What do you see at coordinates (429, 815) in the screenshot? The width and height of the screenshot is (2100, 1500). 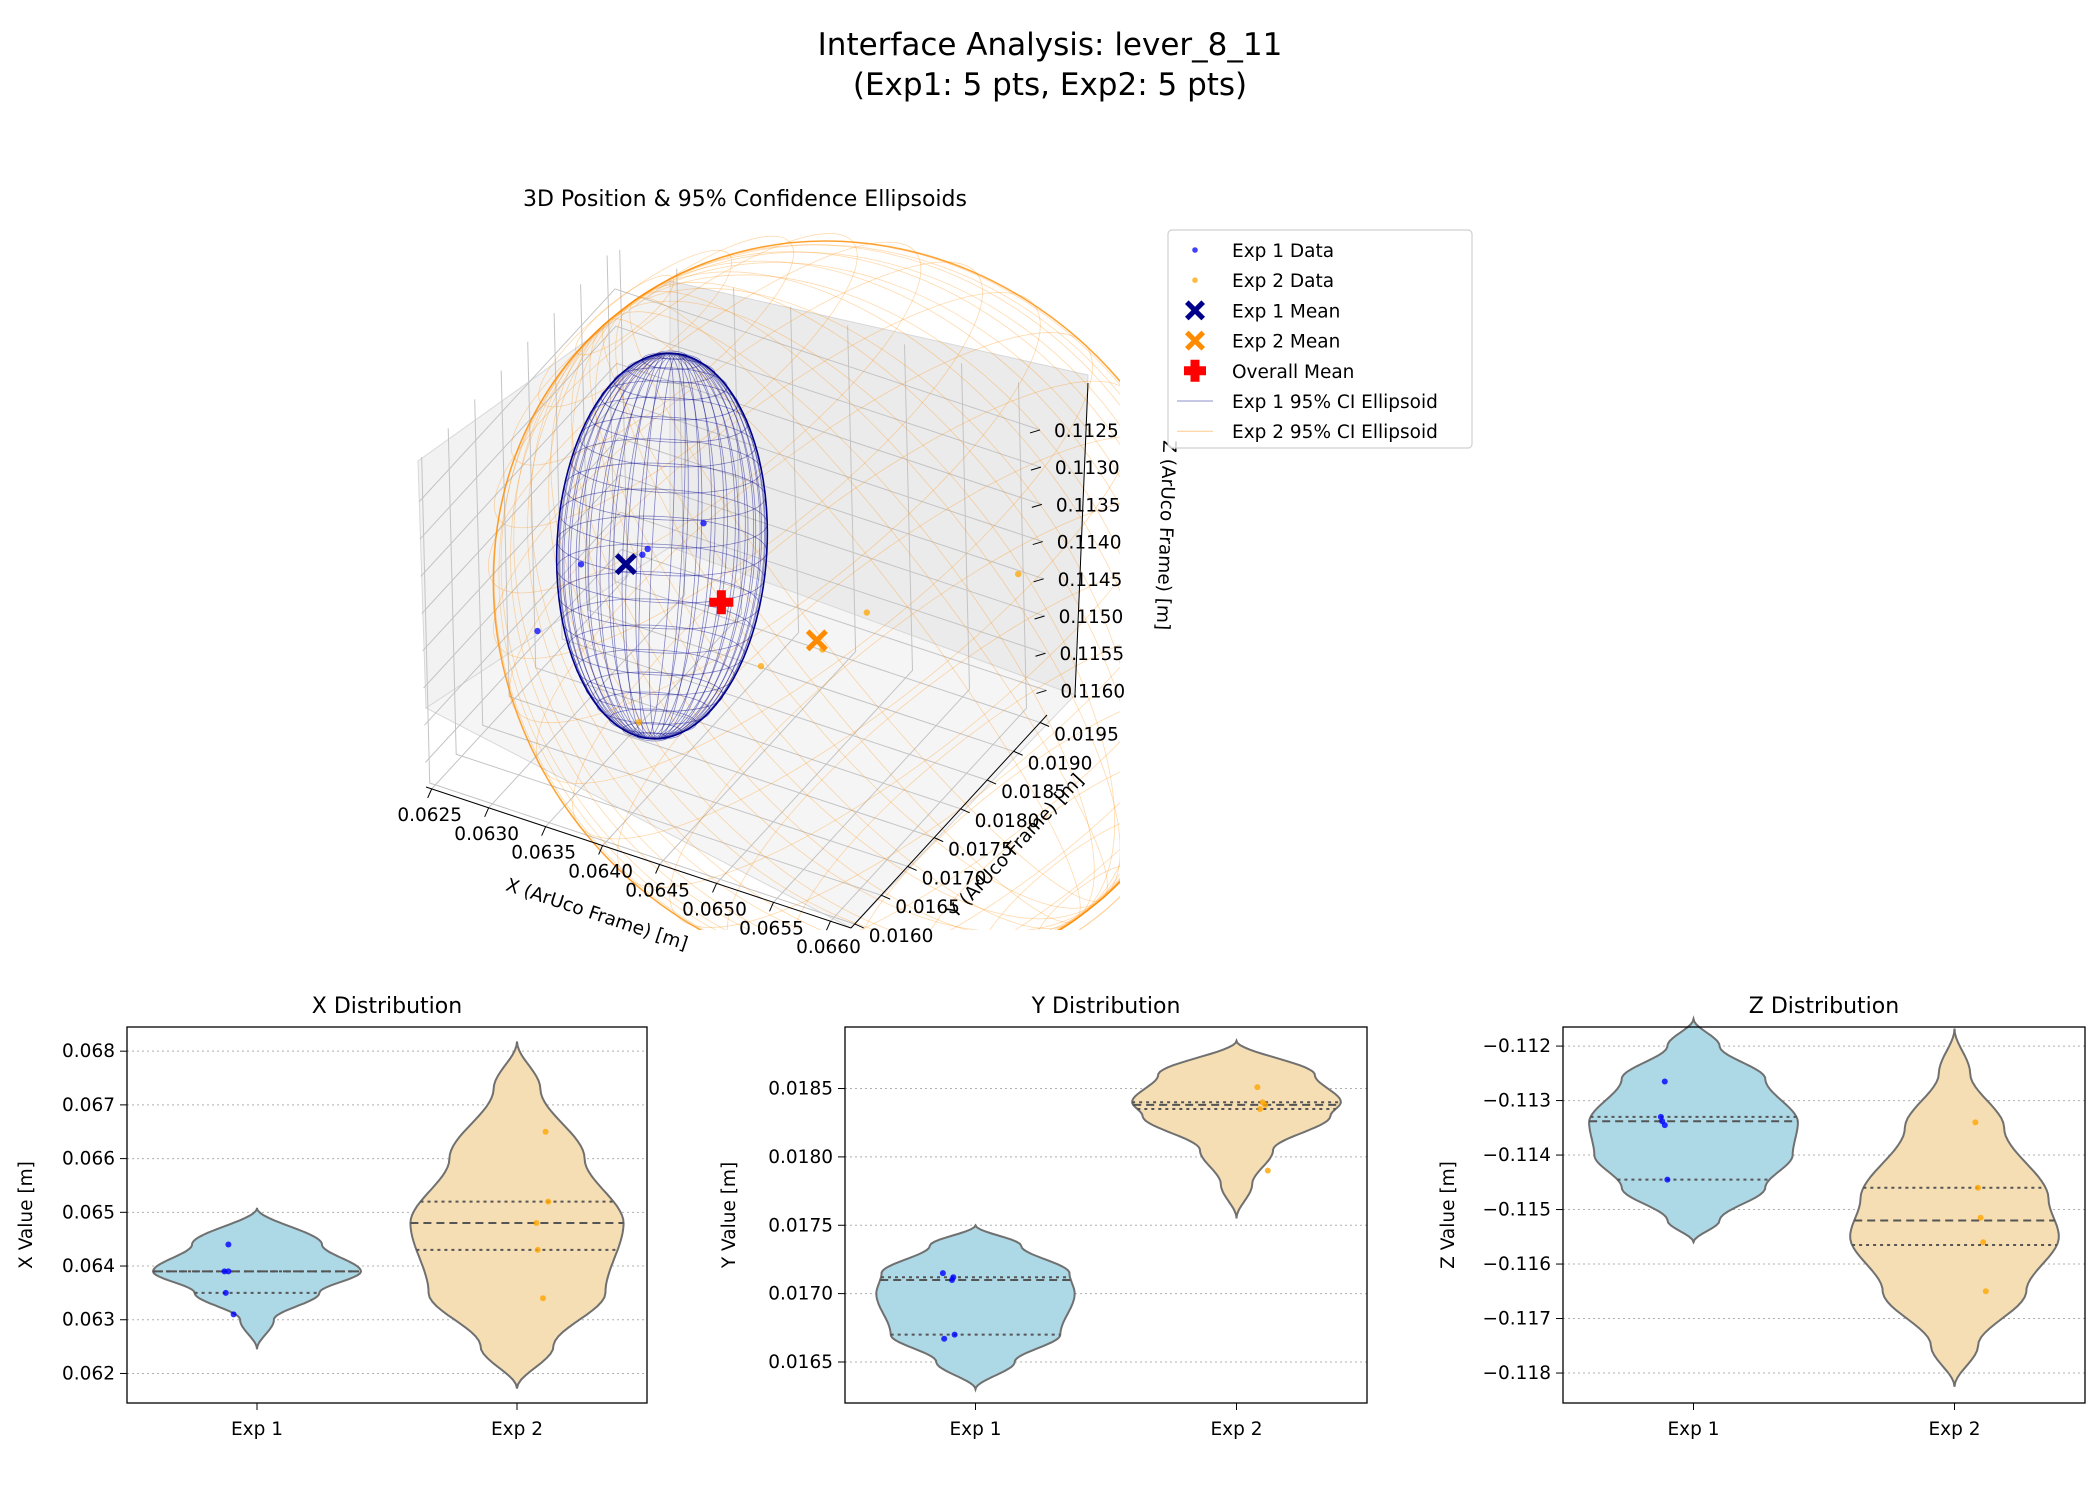 I see `tick-label-x-0: 0.0625` at bounding box center [429, 815].